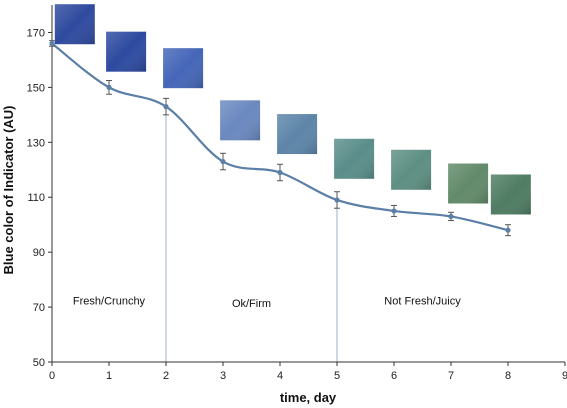 This screenshot has height=408, width=567. Describe the element at coordinates (36, 88) in the screenshot. I see `y-tick-label: 150` at that location.